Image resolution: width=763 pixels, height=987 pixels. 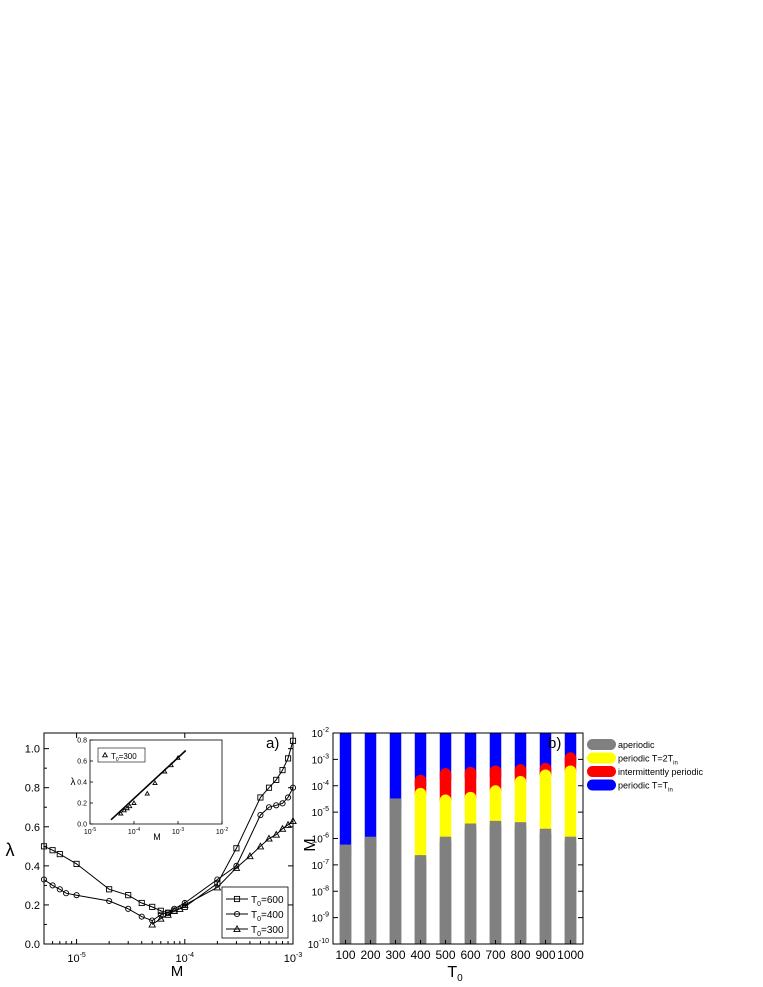 I want to click on panel-a-legend-label: T0=300, so click(x=267, y=931).